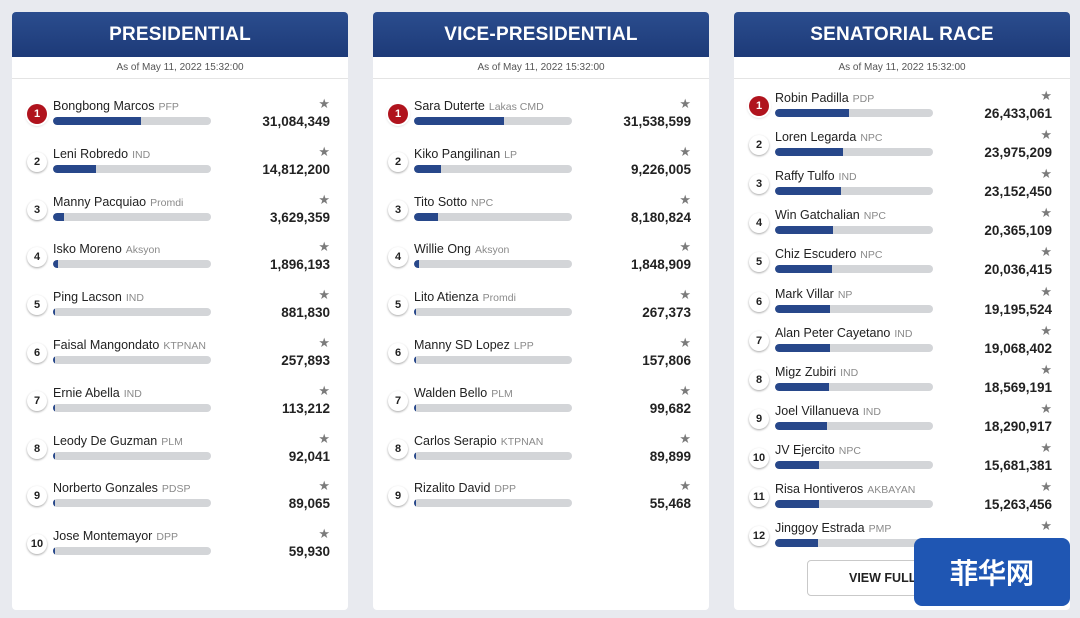  Describe the element at coordinates (1018, 309) in the screenshot. I see `vote-count: 19,195,524` at that location.